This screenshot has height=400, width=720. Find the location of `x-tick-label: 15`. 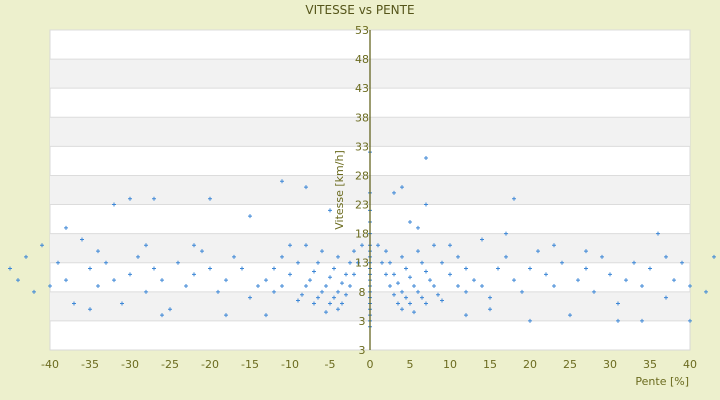

x-tick-label: 15 is located at coordinates (490, 364).